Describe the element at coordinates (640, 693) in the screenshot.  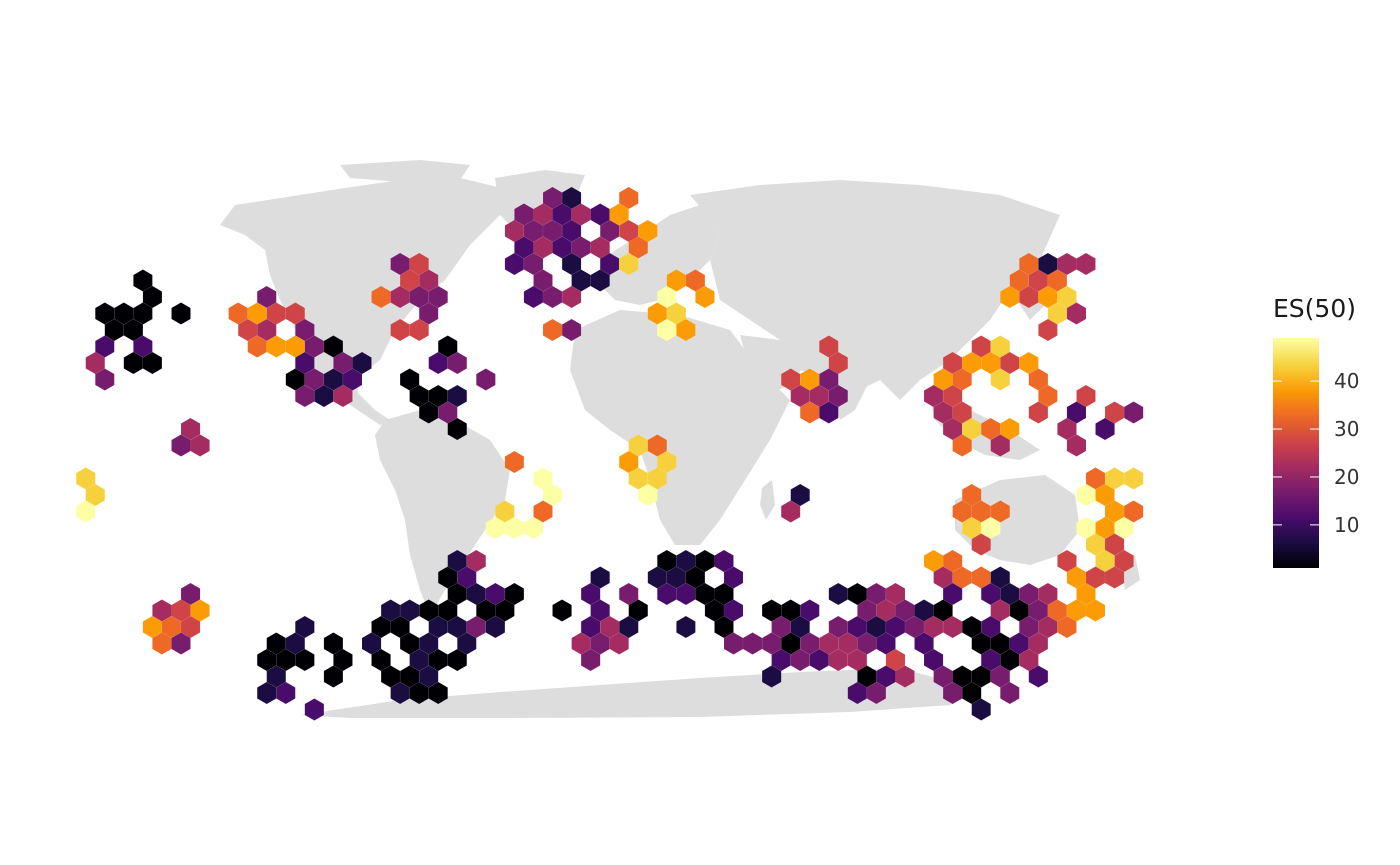
I see `antarctica` at that location.